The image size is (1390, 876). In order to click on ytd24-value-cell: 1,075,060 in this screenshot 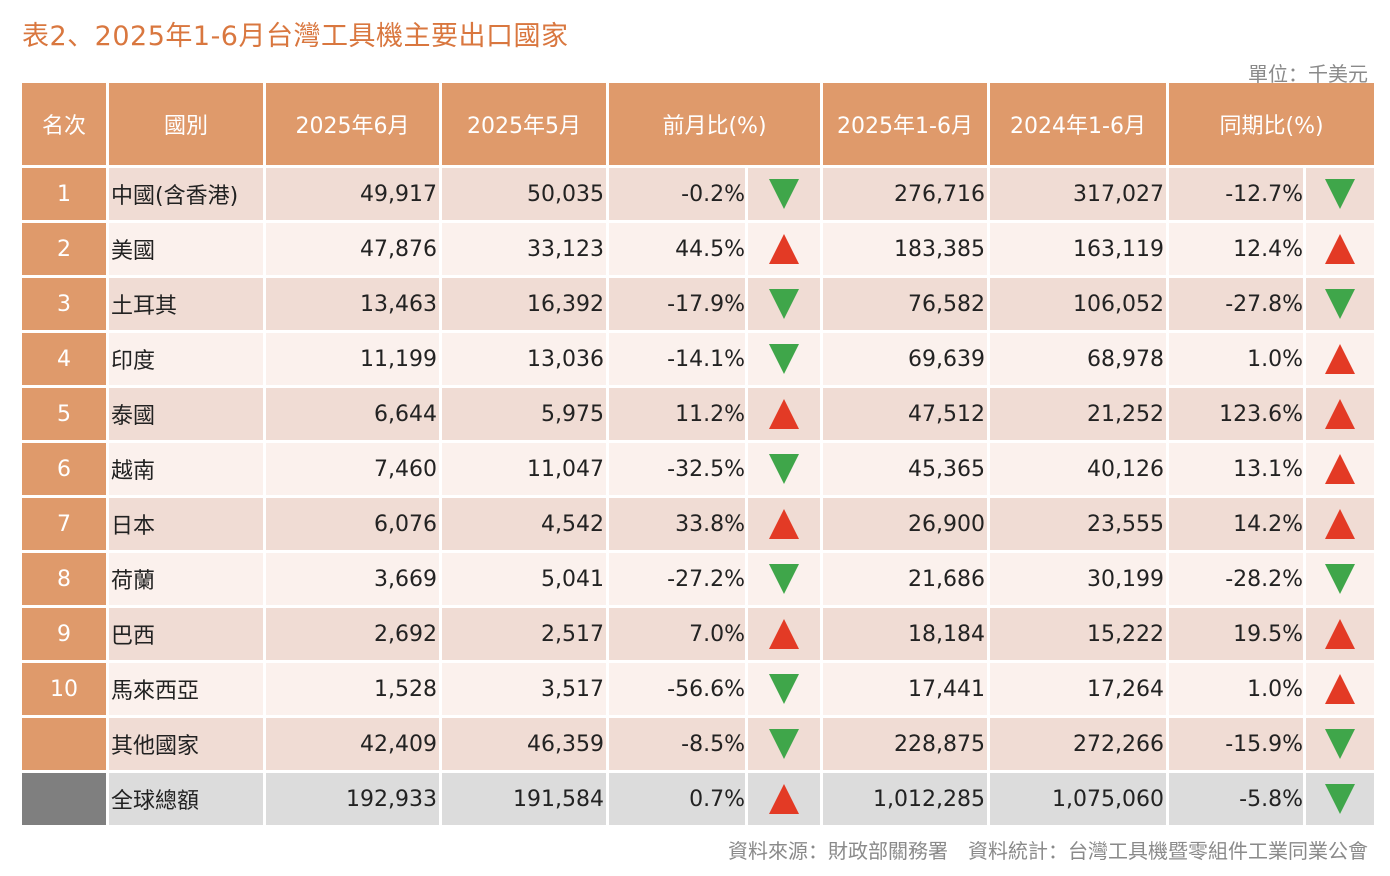, I will do `click(1078, 799)`.